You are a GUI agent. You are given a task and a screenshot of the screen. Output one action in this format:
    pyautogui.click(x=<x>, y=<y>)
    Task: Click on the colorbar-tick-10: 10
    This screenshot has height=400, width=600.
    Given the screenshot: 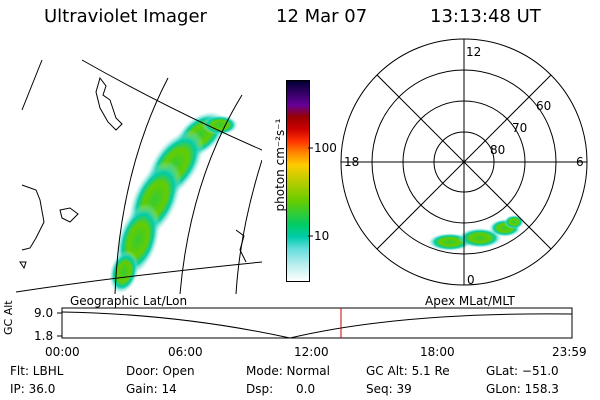 What is the action you would take?
    pyautogui.click(x=322, y=236)
    